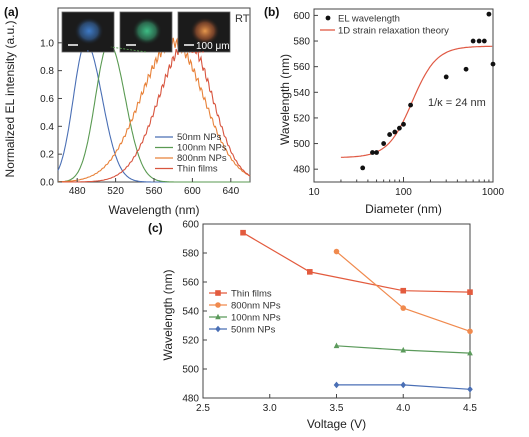 This screenshot has width=529, height=437. I want to click on panel-b-legend-label: 1D strain relaxation theory, so click(393, 31).